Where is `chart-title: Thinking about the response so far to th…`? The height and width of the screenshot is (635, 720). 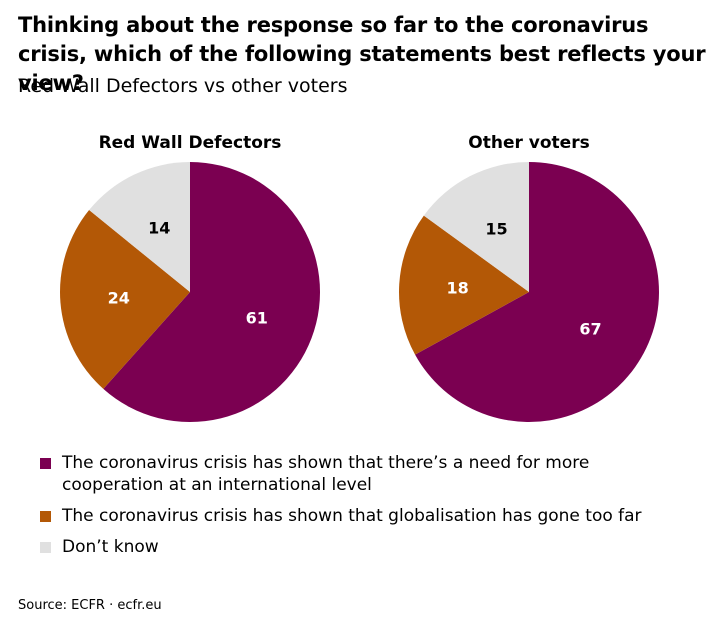 chart-title: Thinking about the response so far to th… is located at coordinates (362, 54).